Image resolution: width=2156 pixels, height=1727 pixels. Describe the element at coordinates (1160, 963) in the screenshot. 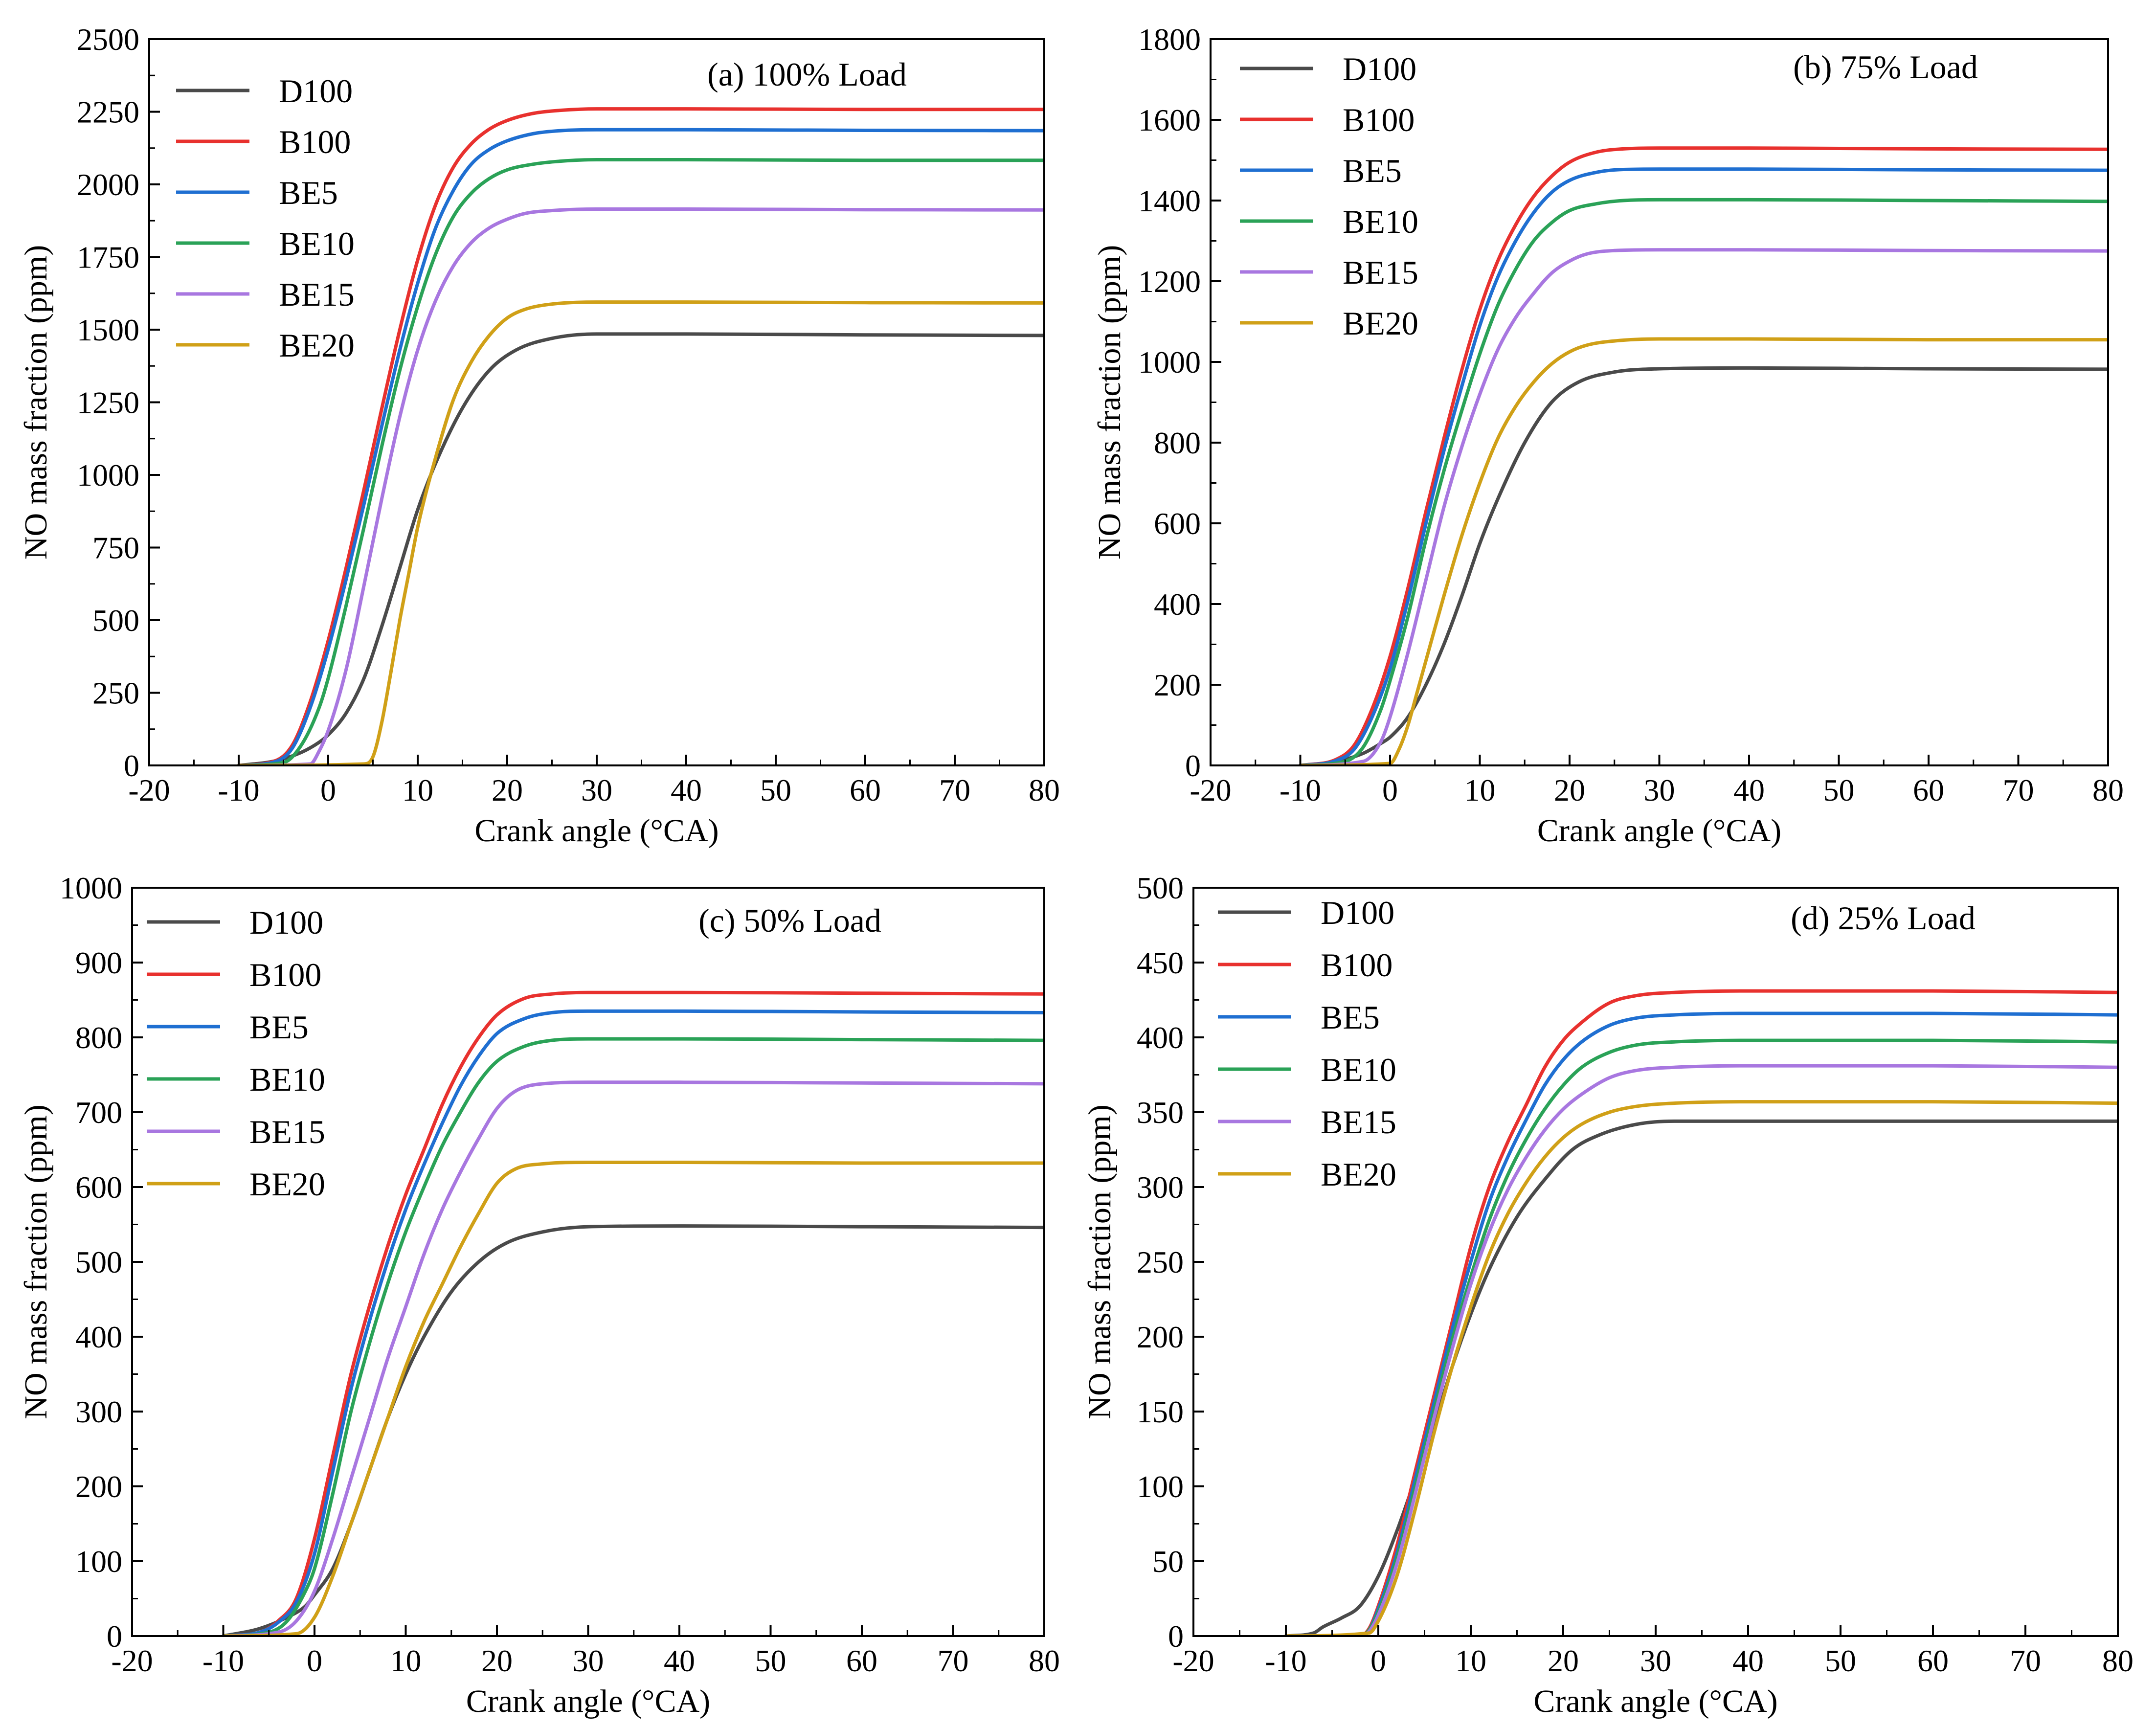

I see `y-tick-label: 450` at that location.